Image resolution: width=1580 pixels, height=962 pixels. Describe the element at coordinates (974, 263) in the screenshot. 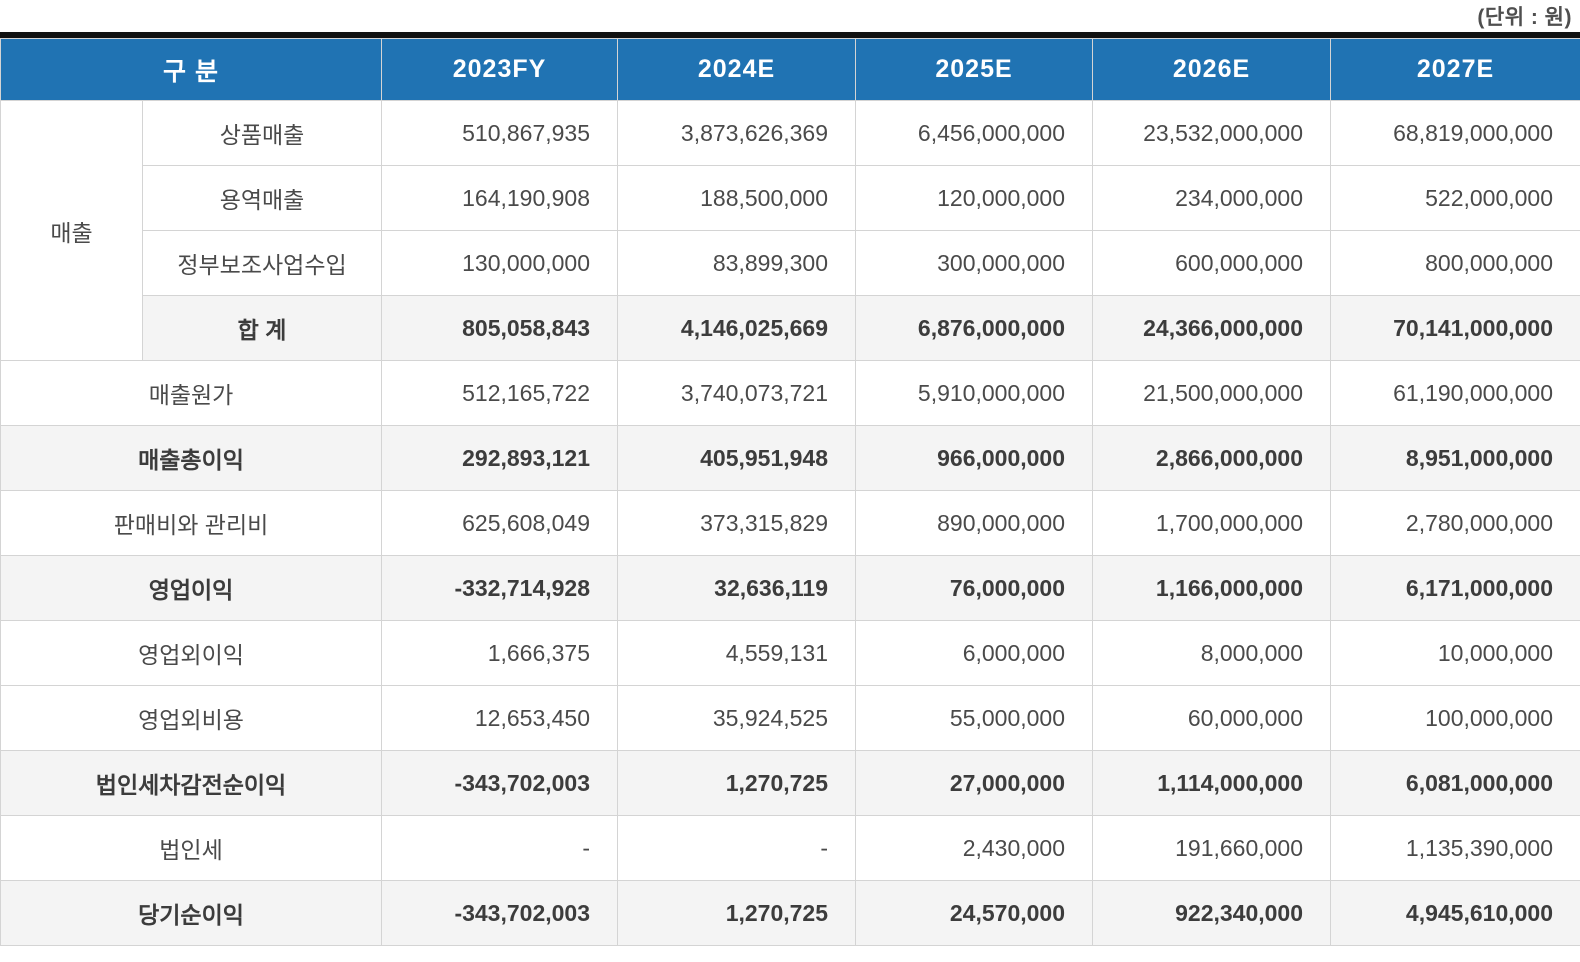

I see `cell-value: 300,000,000` at that location.